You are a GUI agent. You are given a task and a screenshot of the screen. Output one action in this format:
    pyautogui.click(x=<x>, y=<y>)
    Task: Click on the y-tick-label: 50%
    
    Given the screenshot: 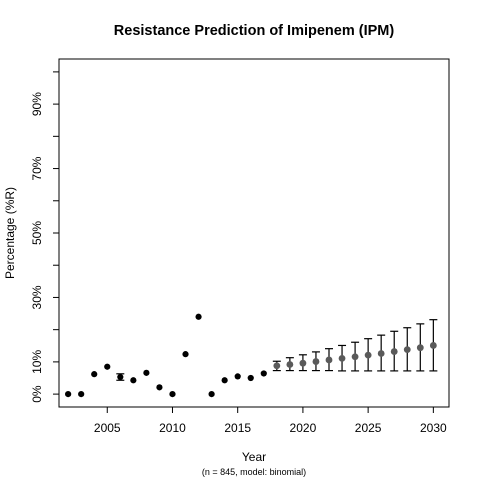 What is the action you would take?
    pyautogui.click(x=37, y=233)
    